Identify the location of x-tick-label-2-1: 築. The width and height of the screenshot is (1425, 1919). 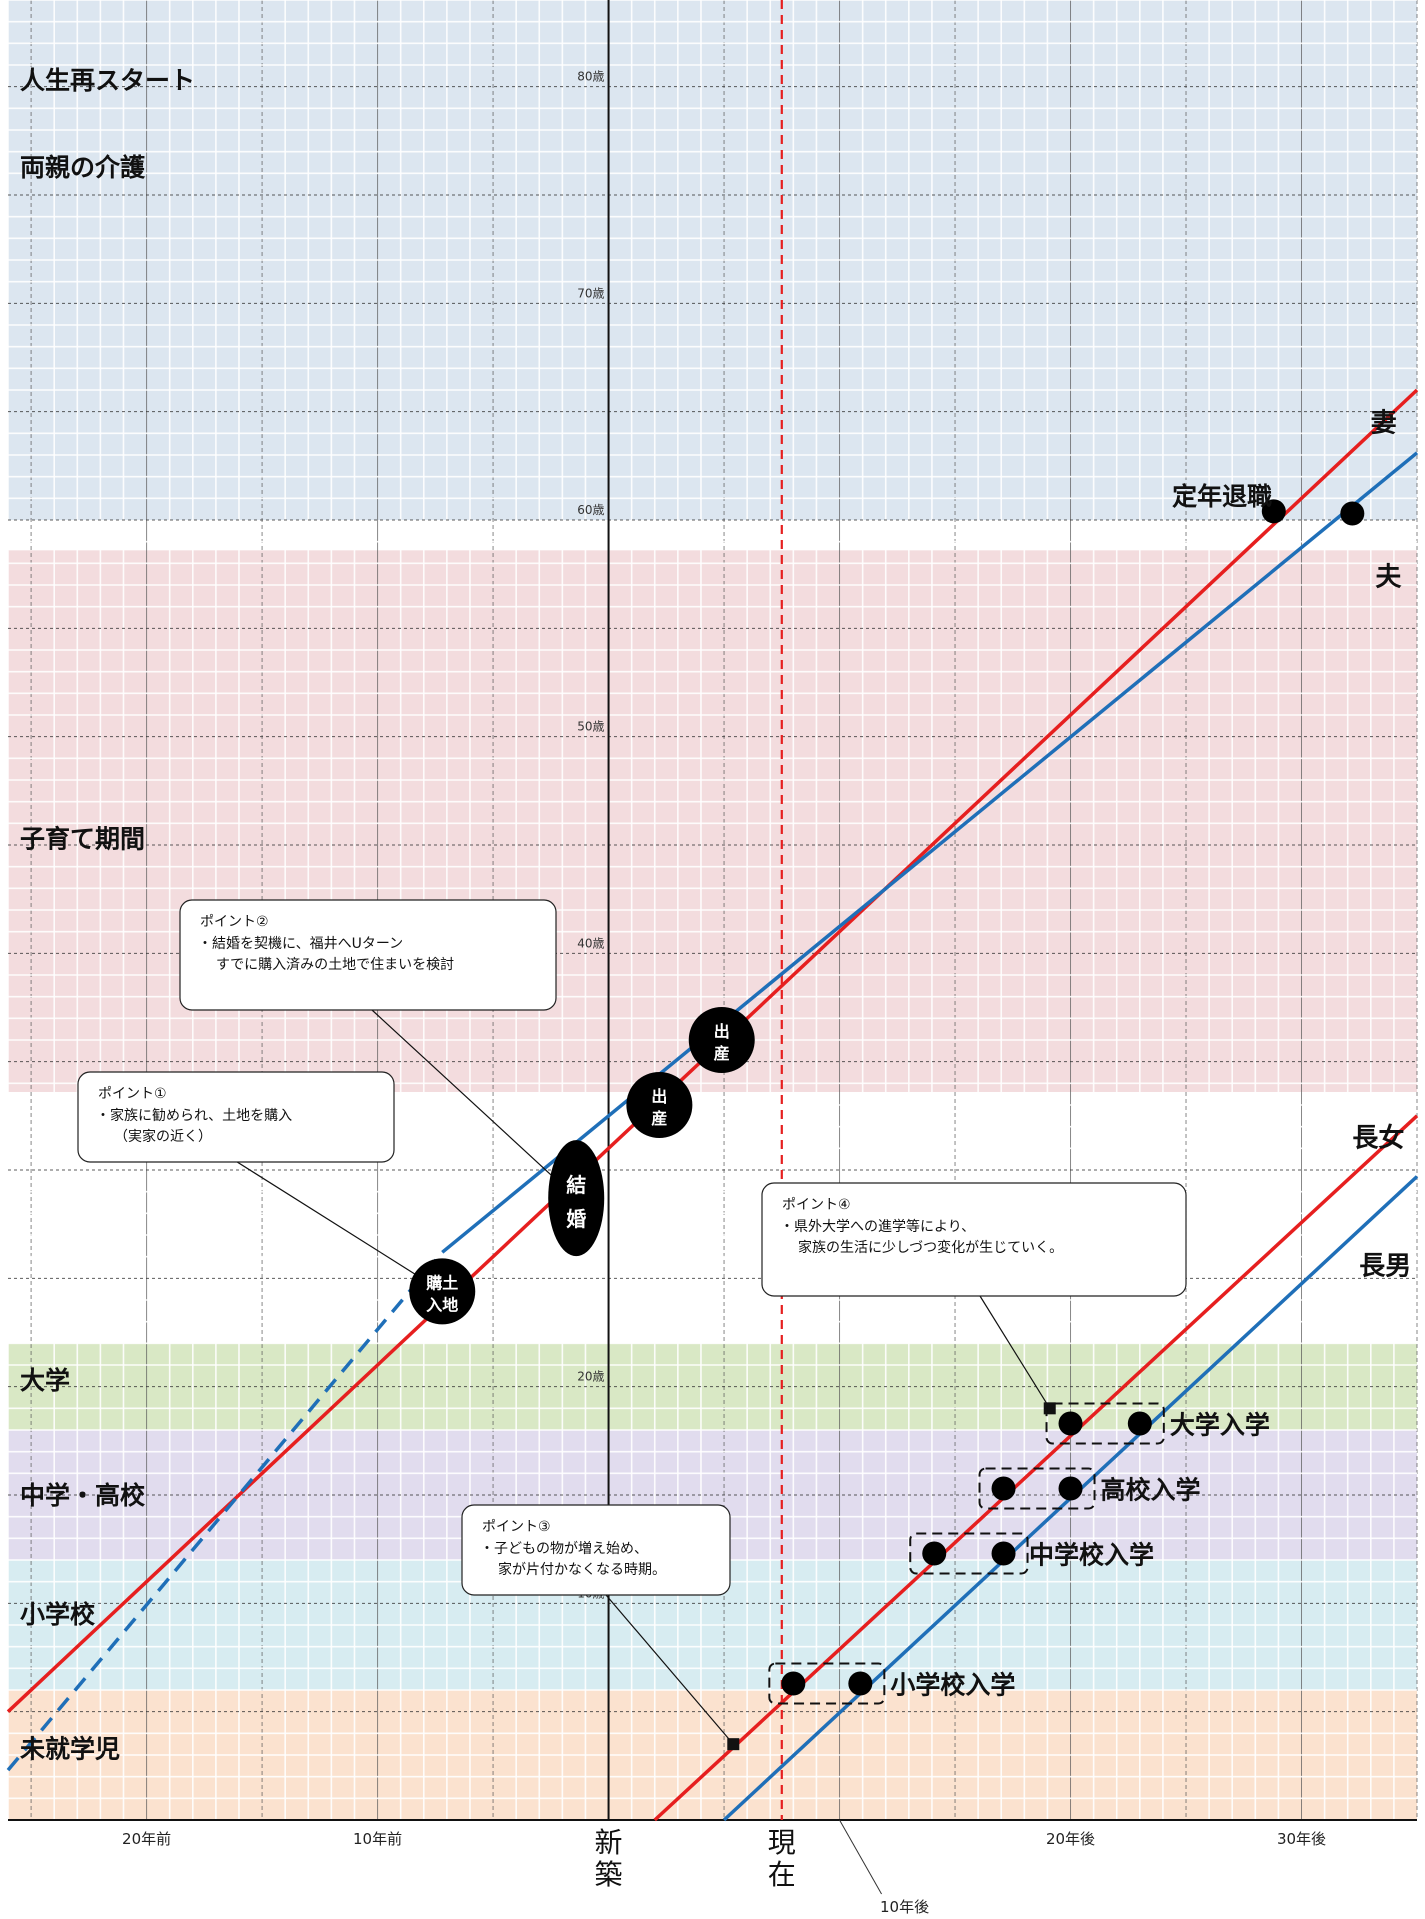
(609, 1874).